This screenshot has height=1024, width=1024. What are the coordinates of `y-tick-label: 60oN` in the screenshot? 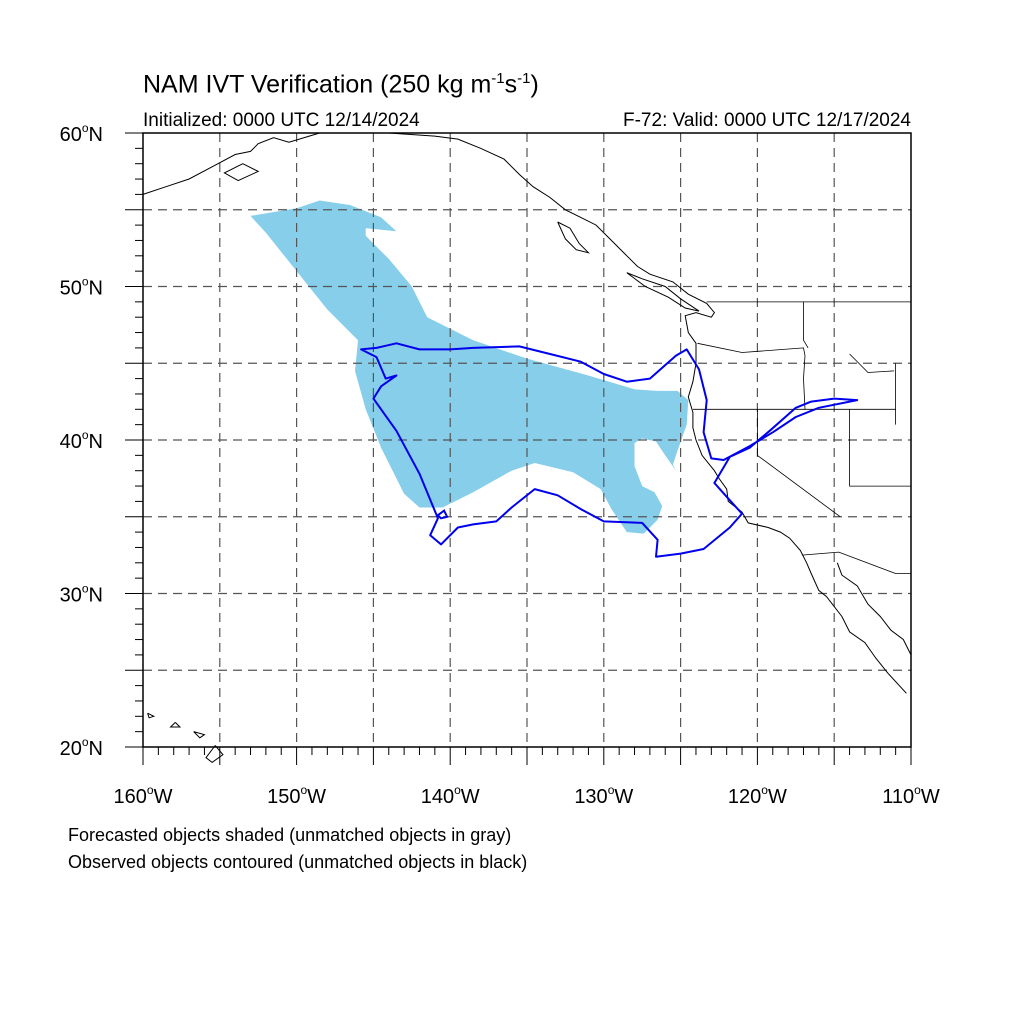 It's located at (81, 133).